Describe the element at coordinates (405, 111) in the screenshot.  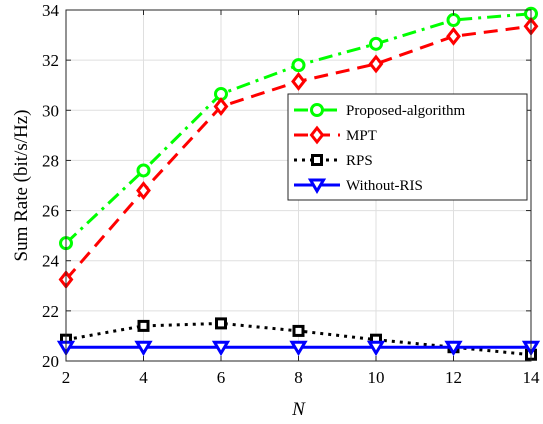
I see `legend-label-proposed-algorithm: Proposed-algorithm` at that location.